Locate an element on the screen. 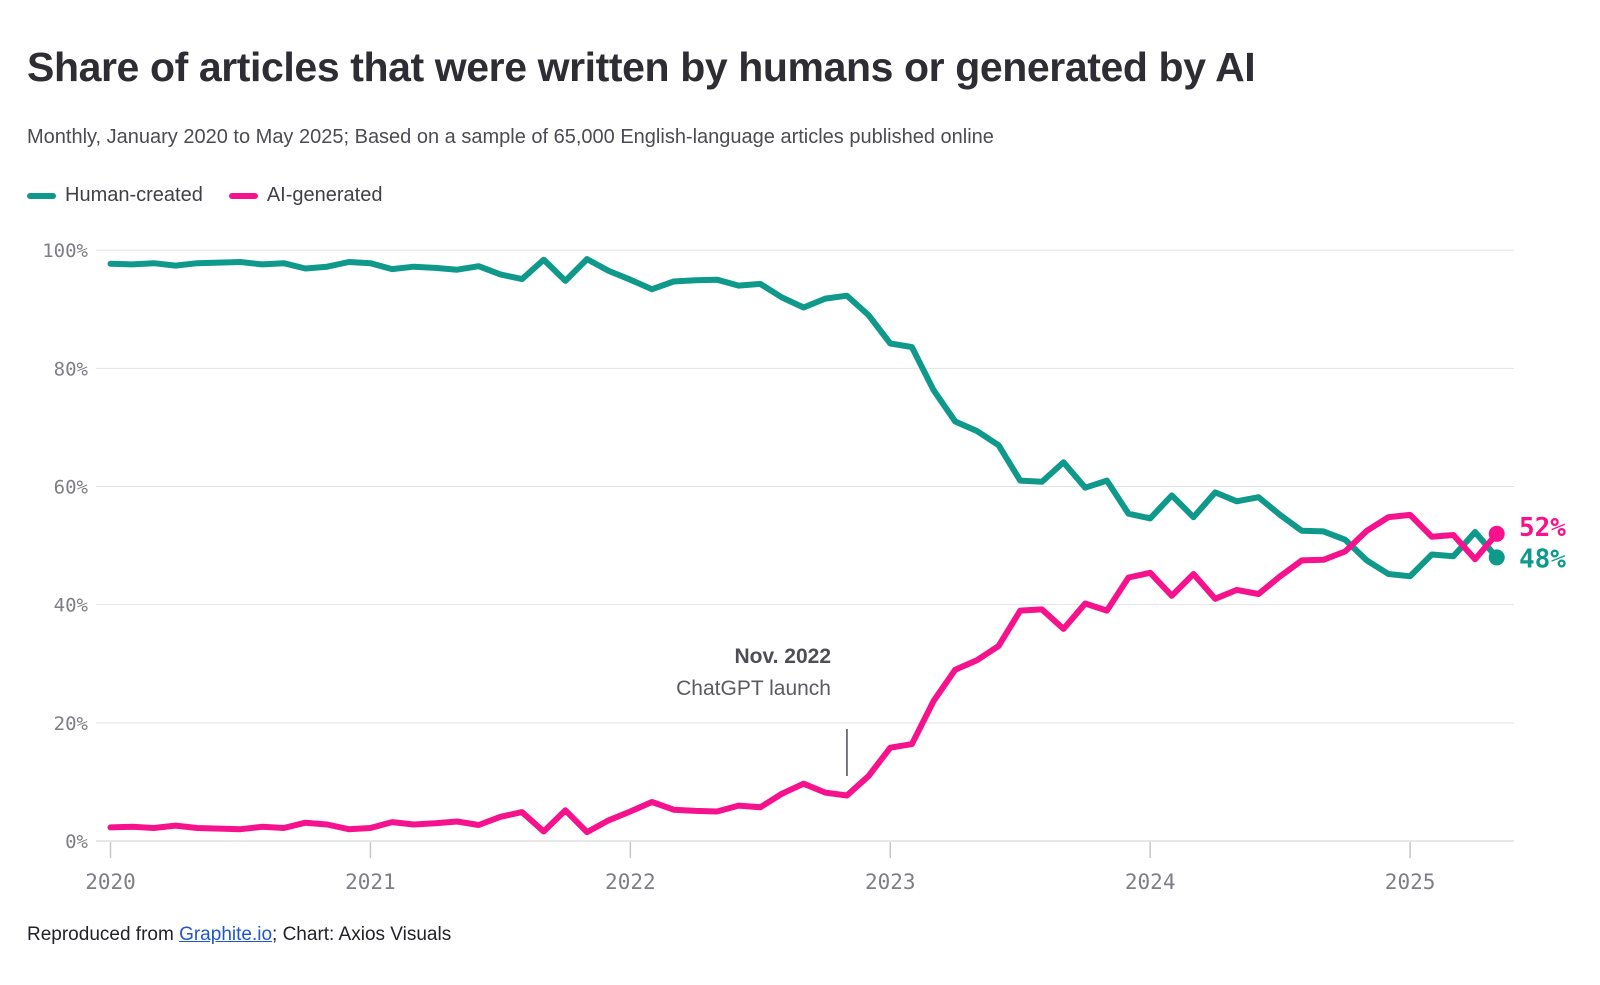  x-axis-label-2022: 2022 is located at coordinates (630, 882).